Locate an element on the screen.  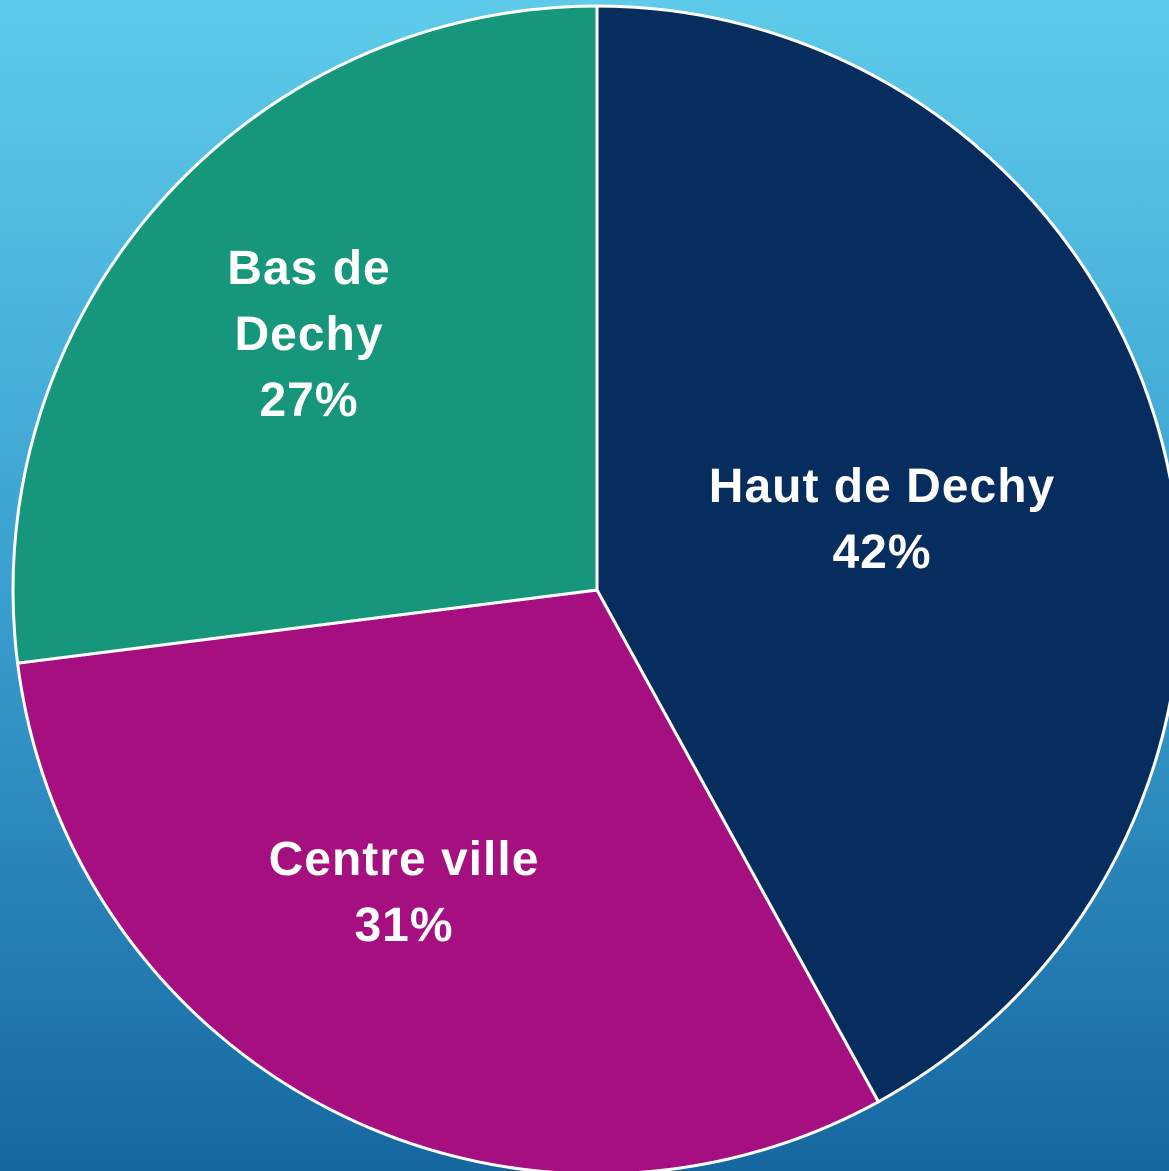
value-label: 27% is located at coordinates (309, 400).